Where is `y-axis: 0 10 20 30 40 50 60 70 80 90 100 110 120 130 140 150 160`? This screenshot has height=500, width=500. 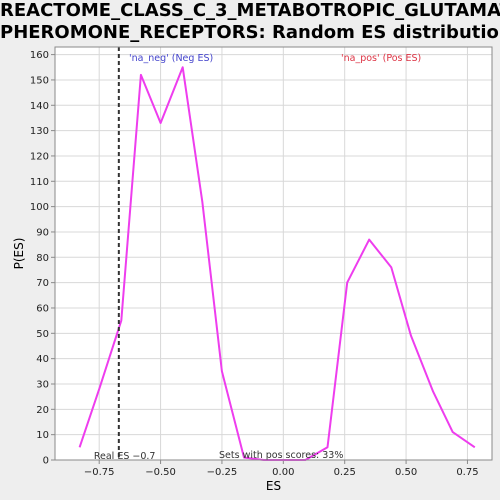 y-axis: 0 10 20 30 40 50 60 70 80 90 100 110 120 130 140 150 160 is located at coordinates (42, 258).